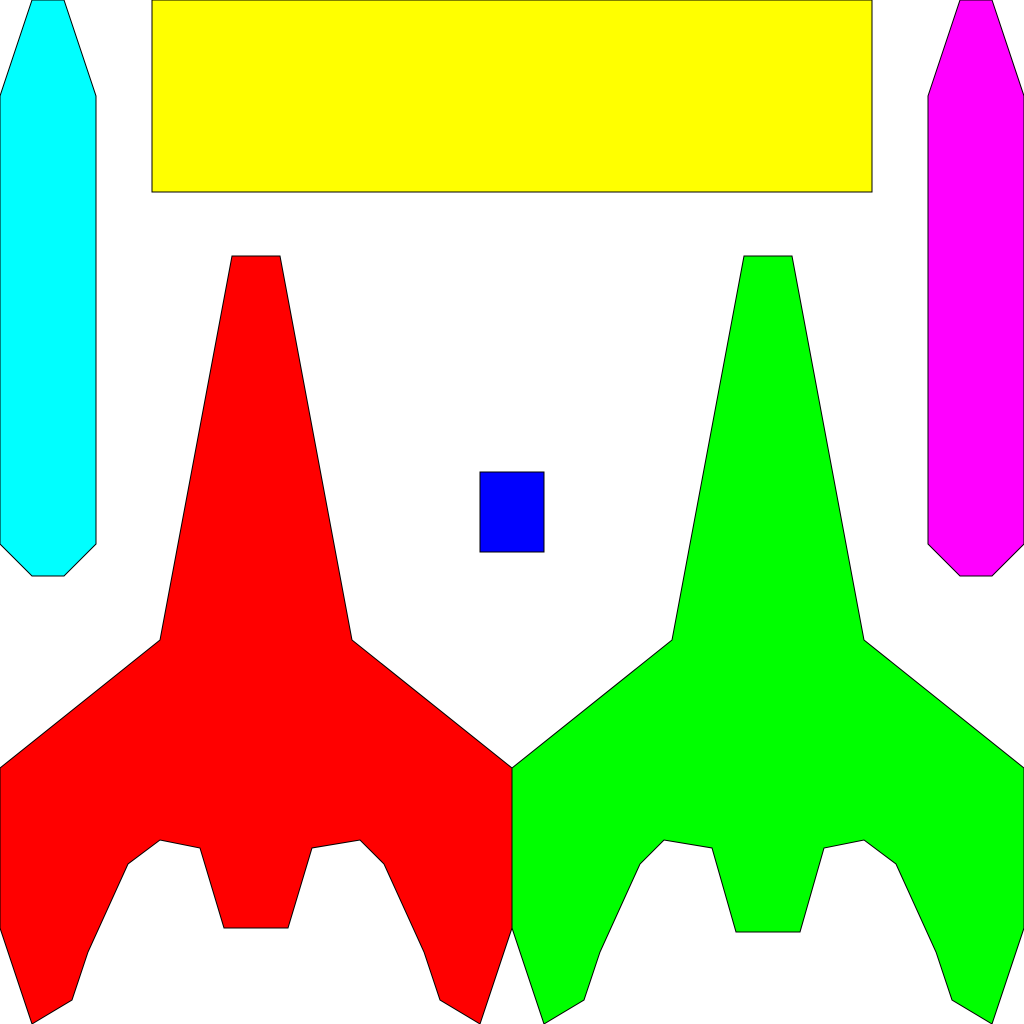 The height and width of the screenshot is (1024, 1024). Describe the element at coordinates (512, 512) in the screenshot. I see `blue-bullet-sprite` at that location.